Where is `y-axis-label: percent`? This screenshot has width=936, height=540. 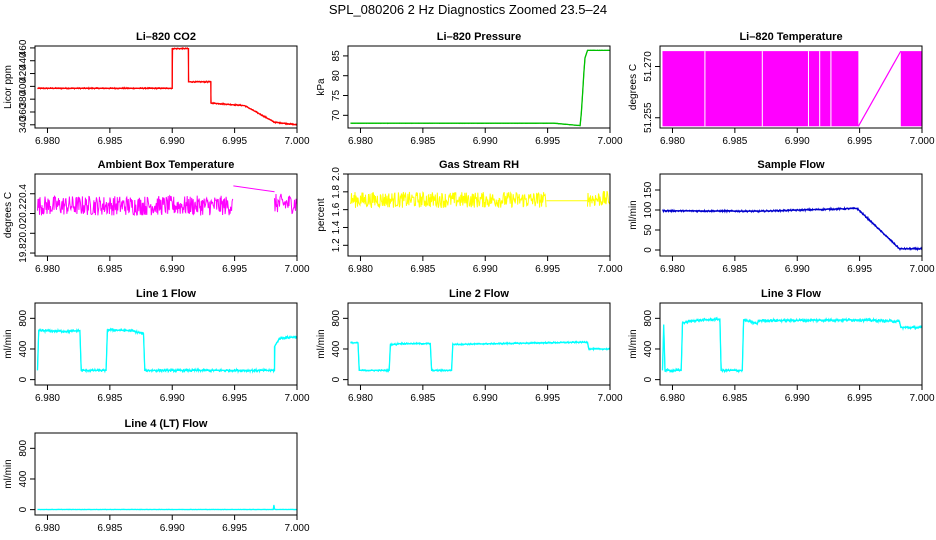
y-axis-label: percent is located at coordinates (321, 215).